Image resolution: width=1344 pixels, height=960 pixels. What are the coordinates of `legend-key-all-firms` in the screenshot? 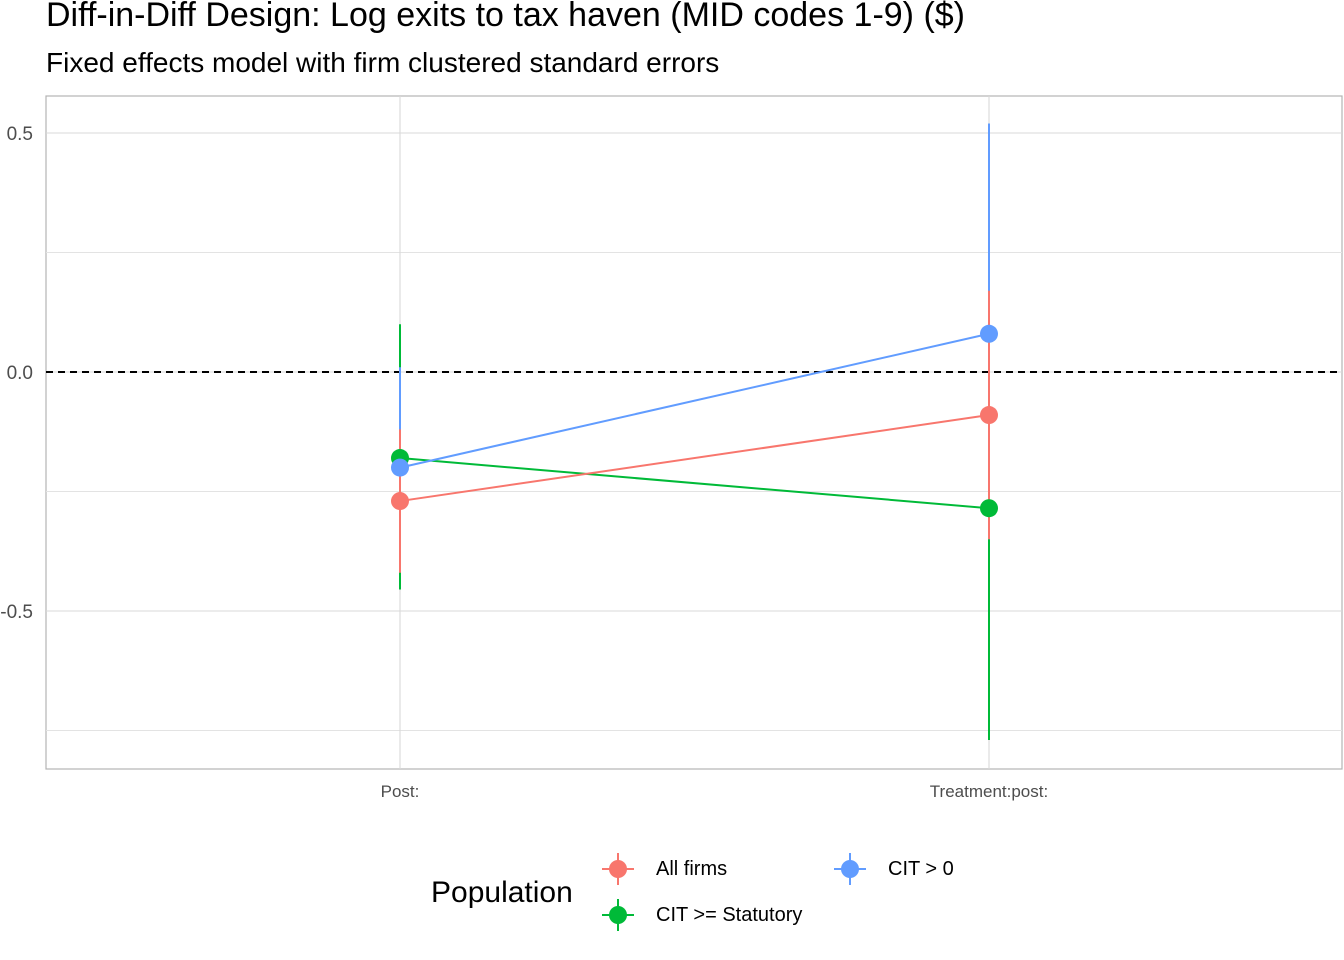 It's located at (618, 869).